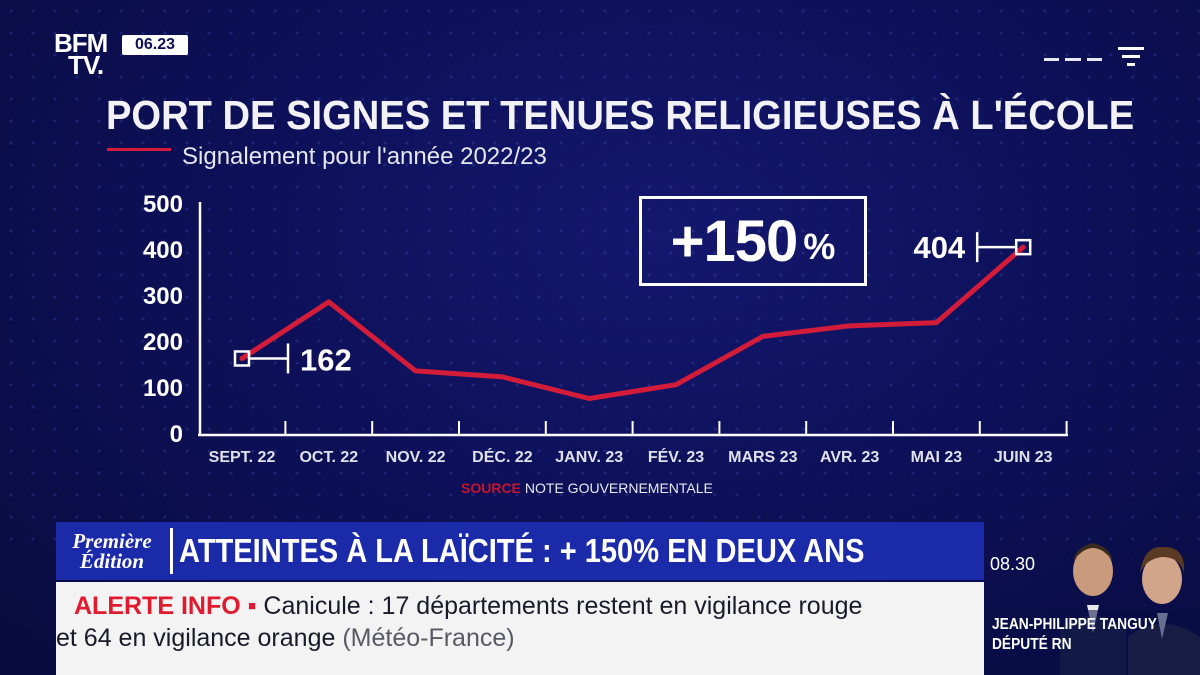 This screenshot has width=1200, height=675. I want to click on callout-value: +150, so click(734, 241).